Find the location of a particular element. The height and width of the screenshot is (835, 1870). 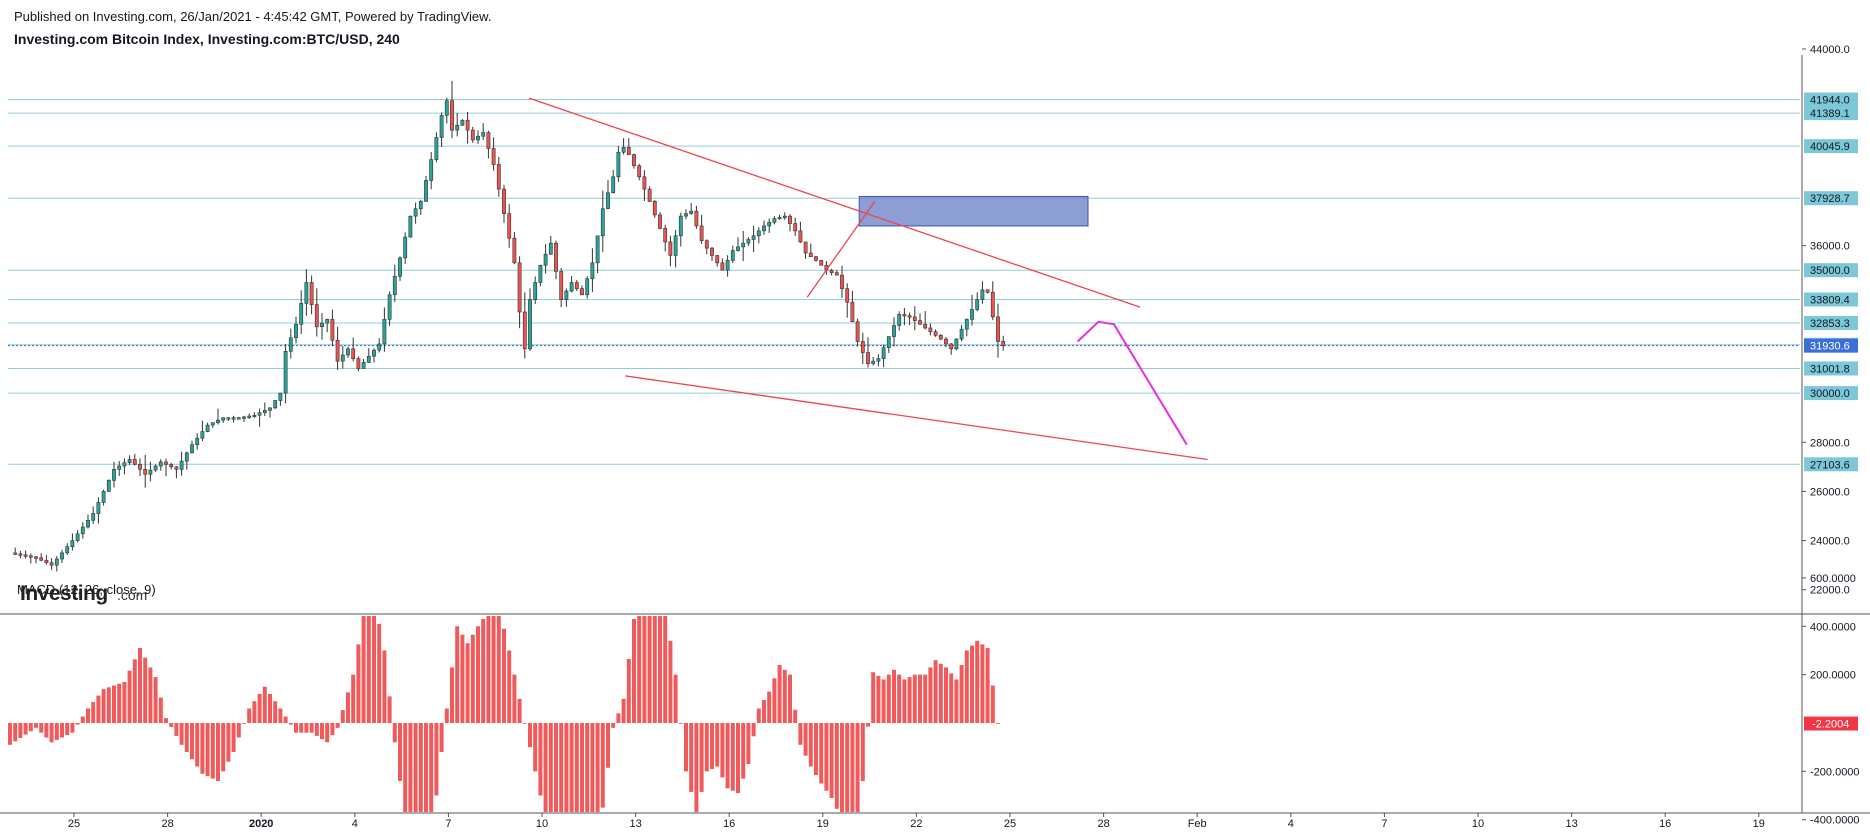

level-label: 37928.7 is located at coordinates (1830, 199).